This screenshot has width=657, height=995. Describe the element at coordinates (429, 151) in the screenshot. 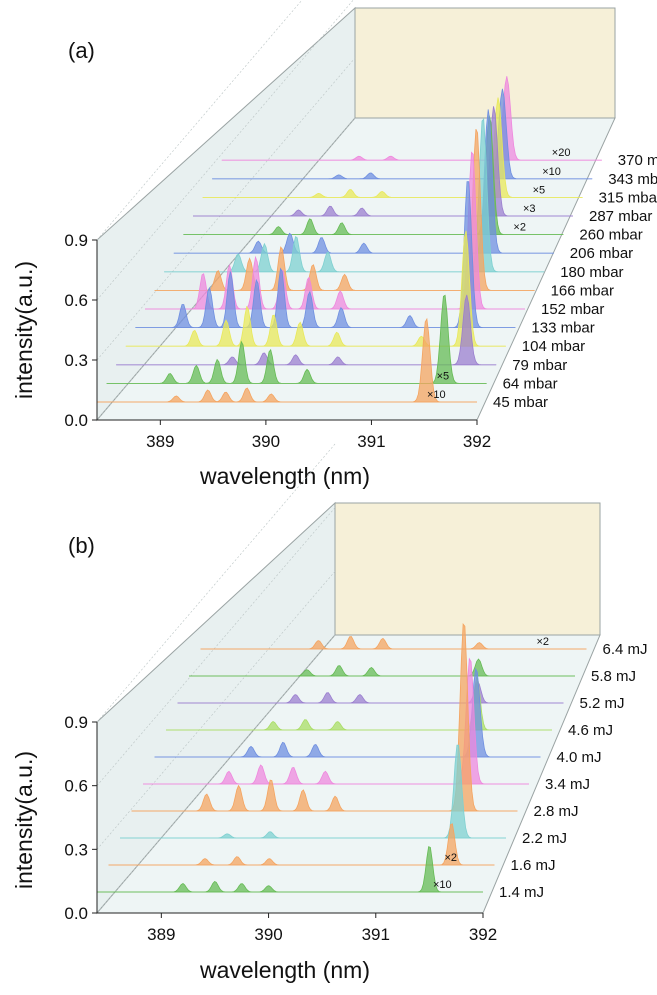

I see `spectrum-row: 315 mbar ×5` at that location.